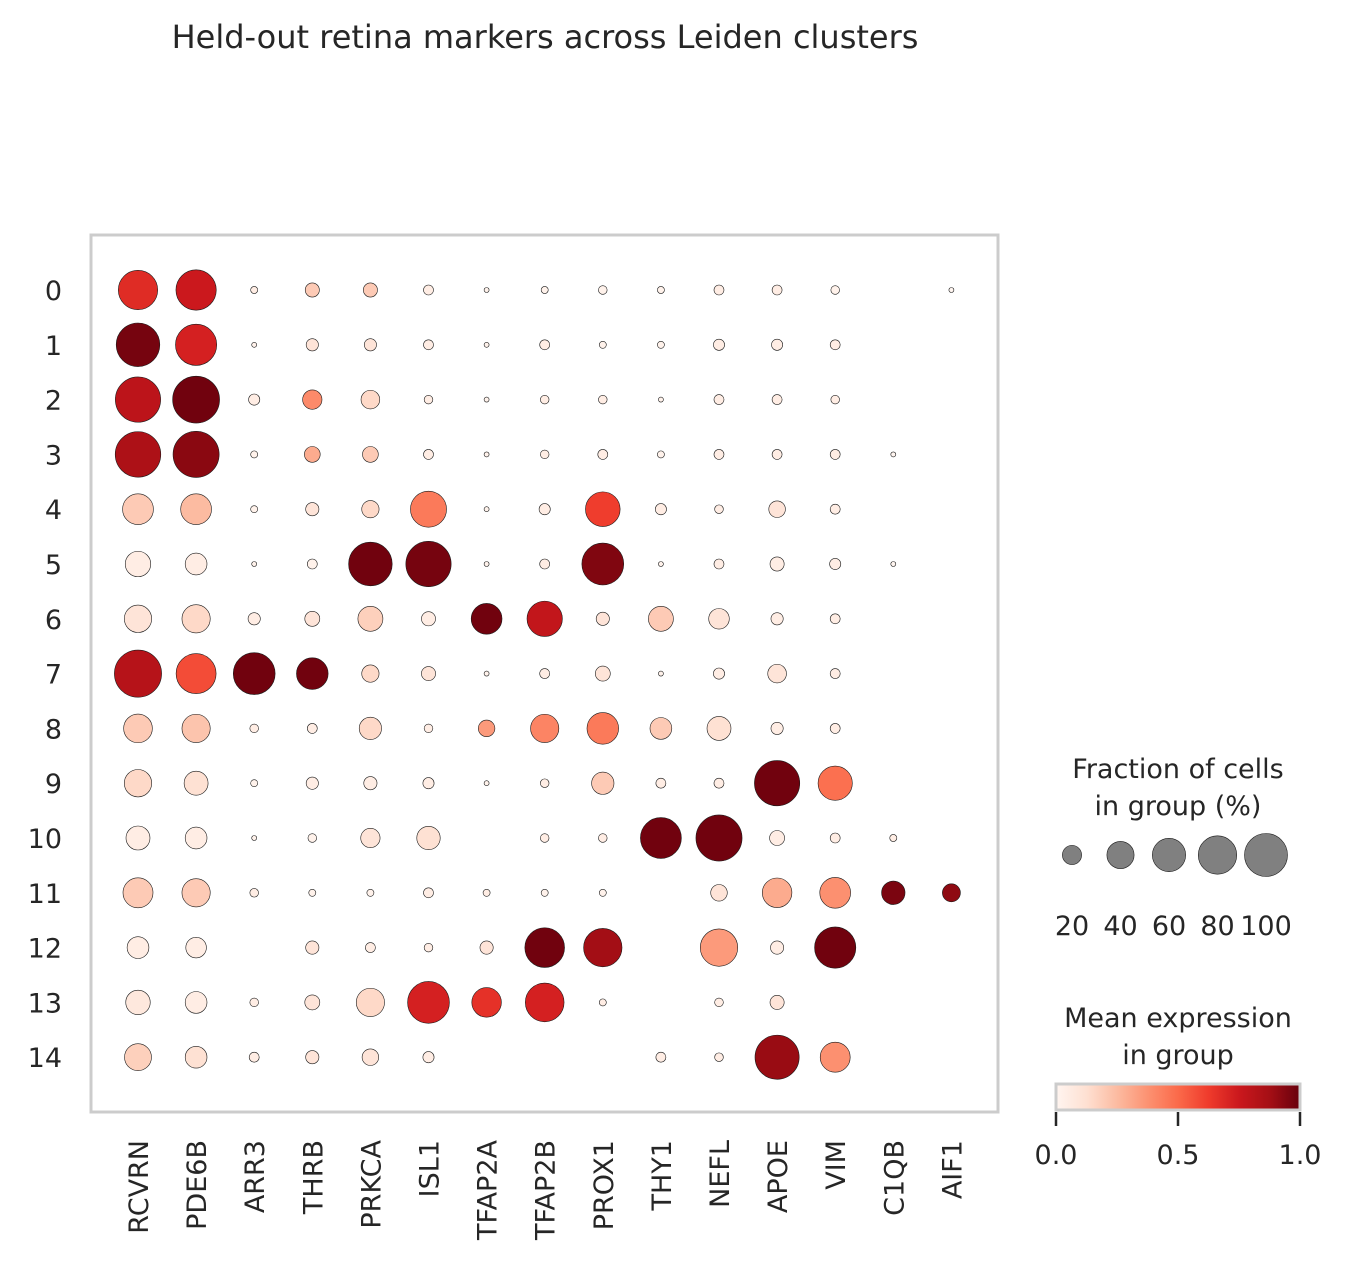 The height and width of the screenshot is (1279, 1347). Describe the element at coordinates (835, 399) in the screenshot. I see `dot-cluster-2-vim` at that location.